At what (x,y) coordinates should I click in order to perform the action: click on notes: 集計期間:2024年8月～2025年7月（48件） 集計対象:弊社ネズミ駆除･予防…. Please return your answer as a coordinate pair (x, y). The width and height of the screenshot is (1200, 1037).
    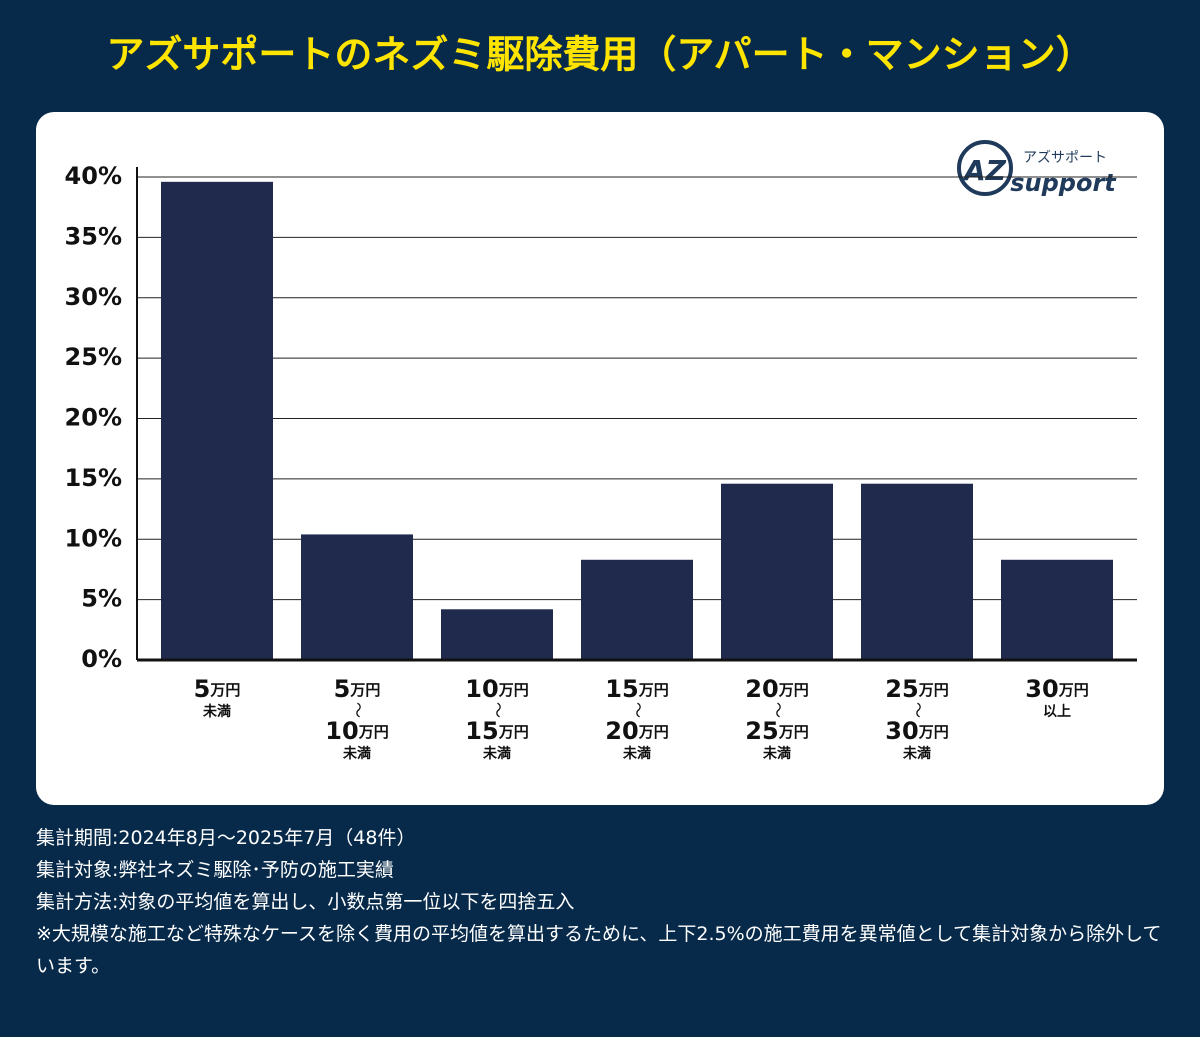
    Looking at the image, I should click on (606, 902).